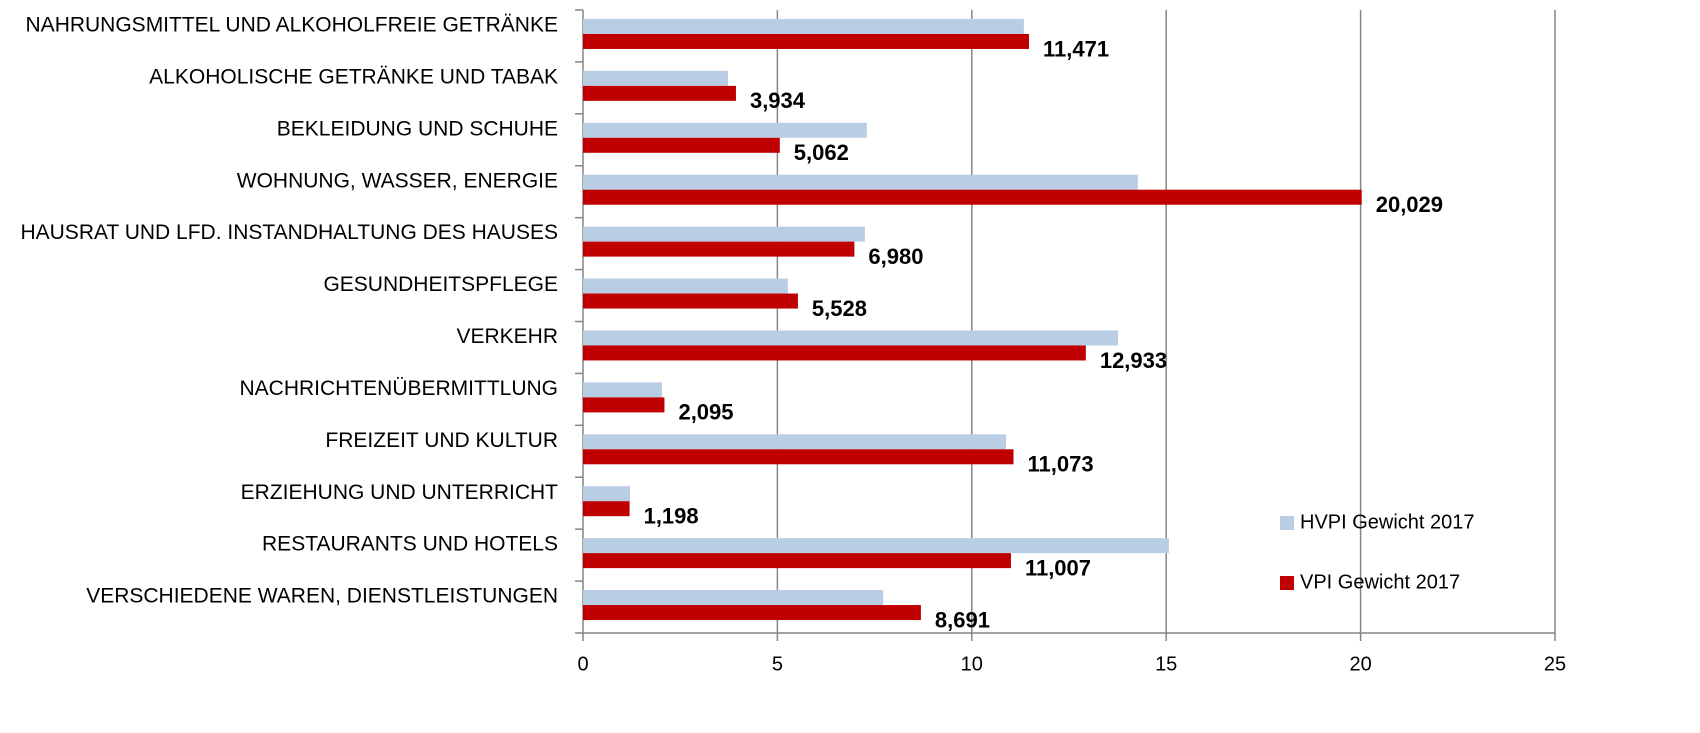 The height and width of the screenshot is (733, 1700). Describe the element at coordinates (777, 664) in the screenshot. I see `x-tick-label: 5` at that location.